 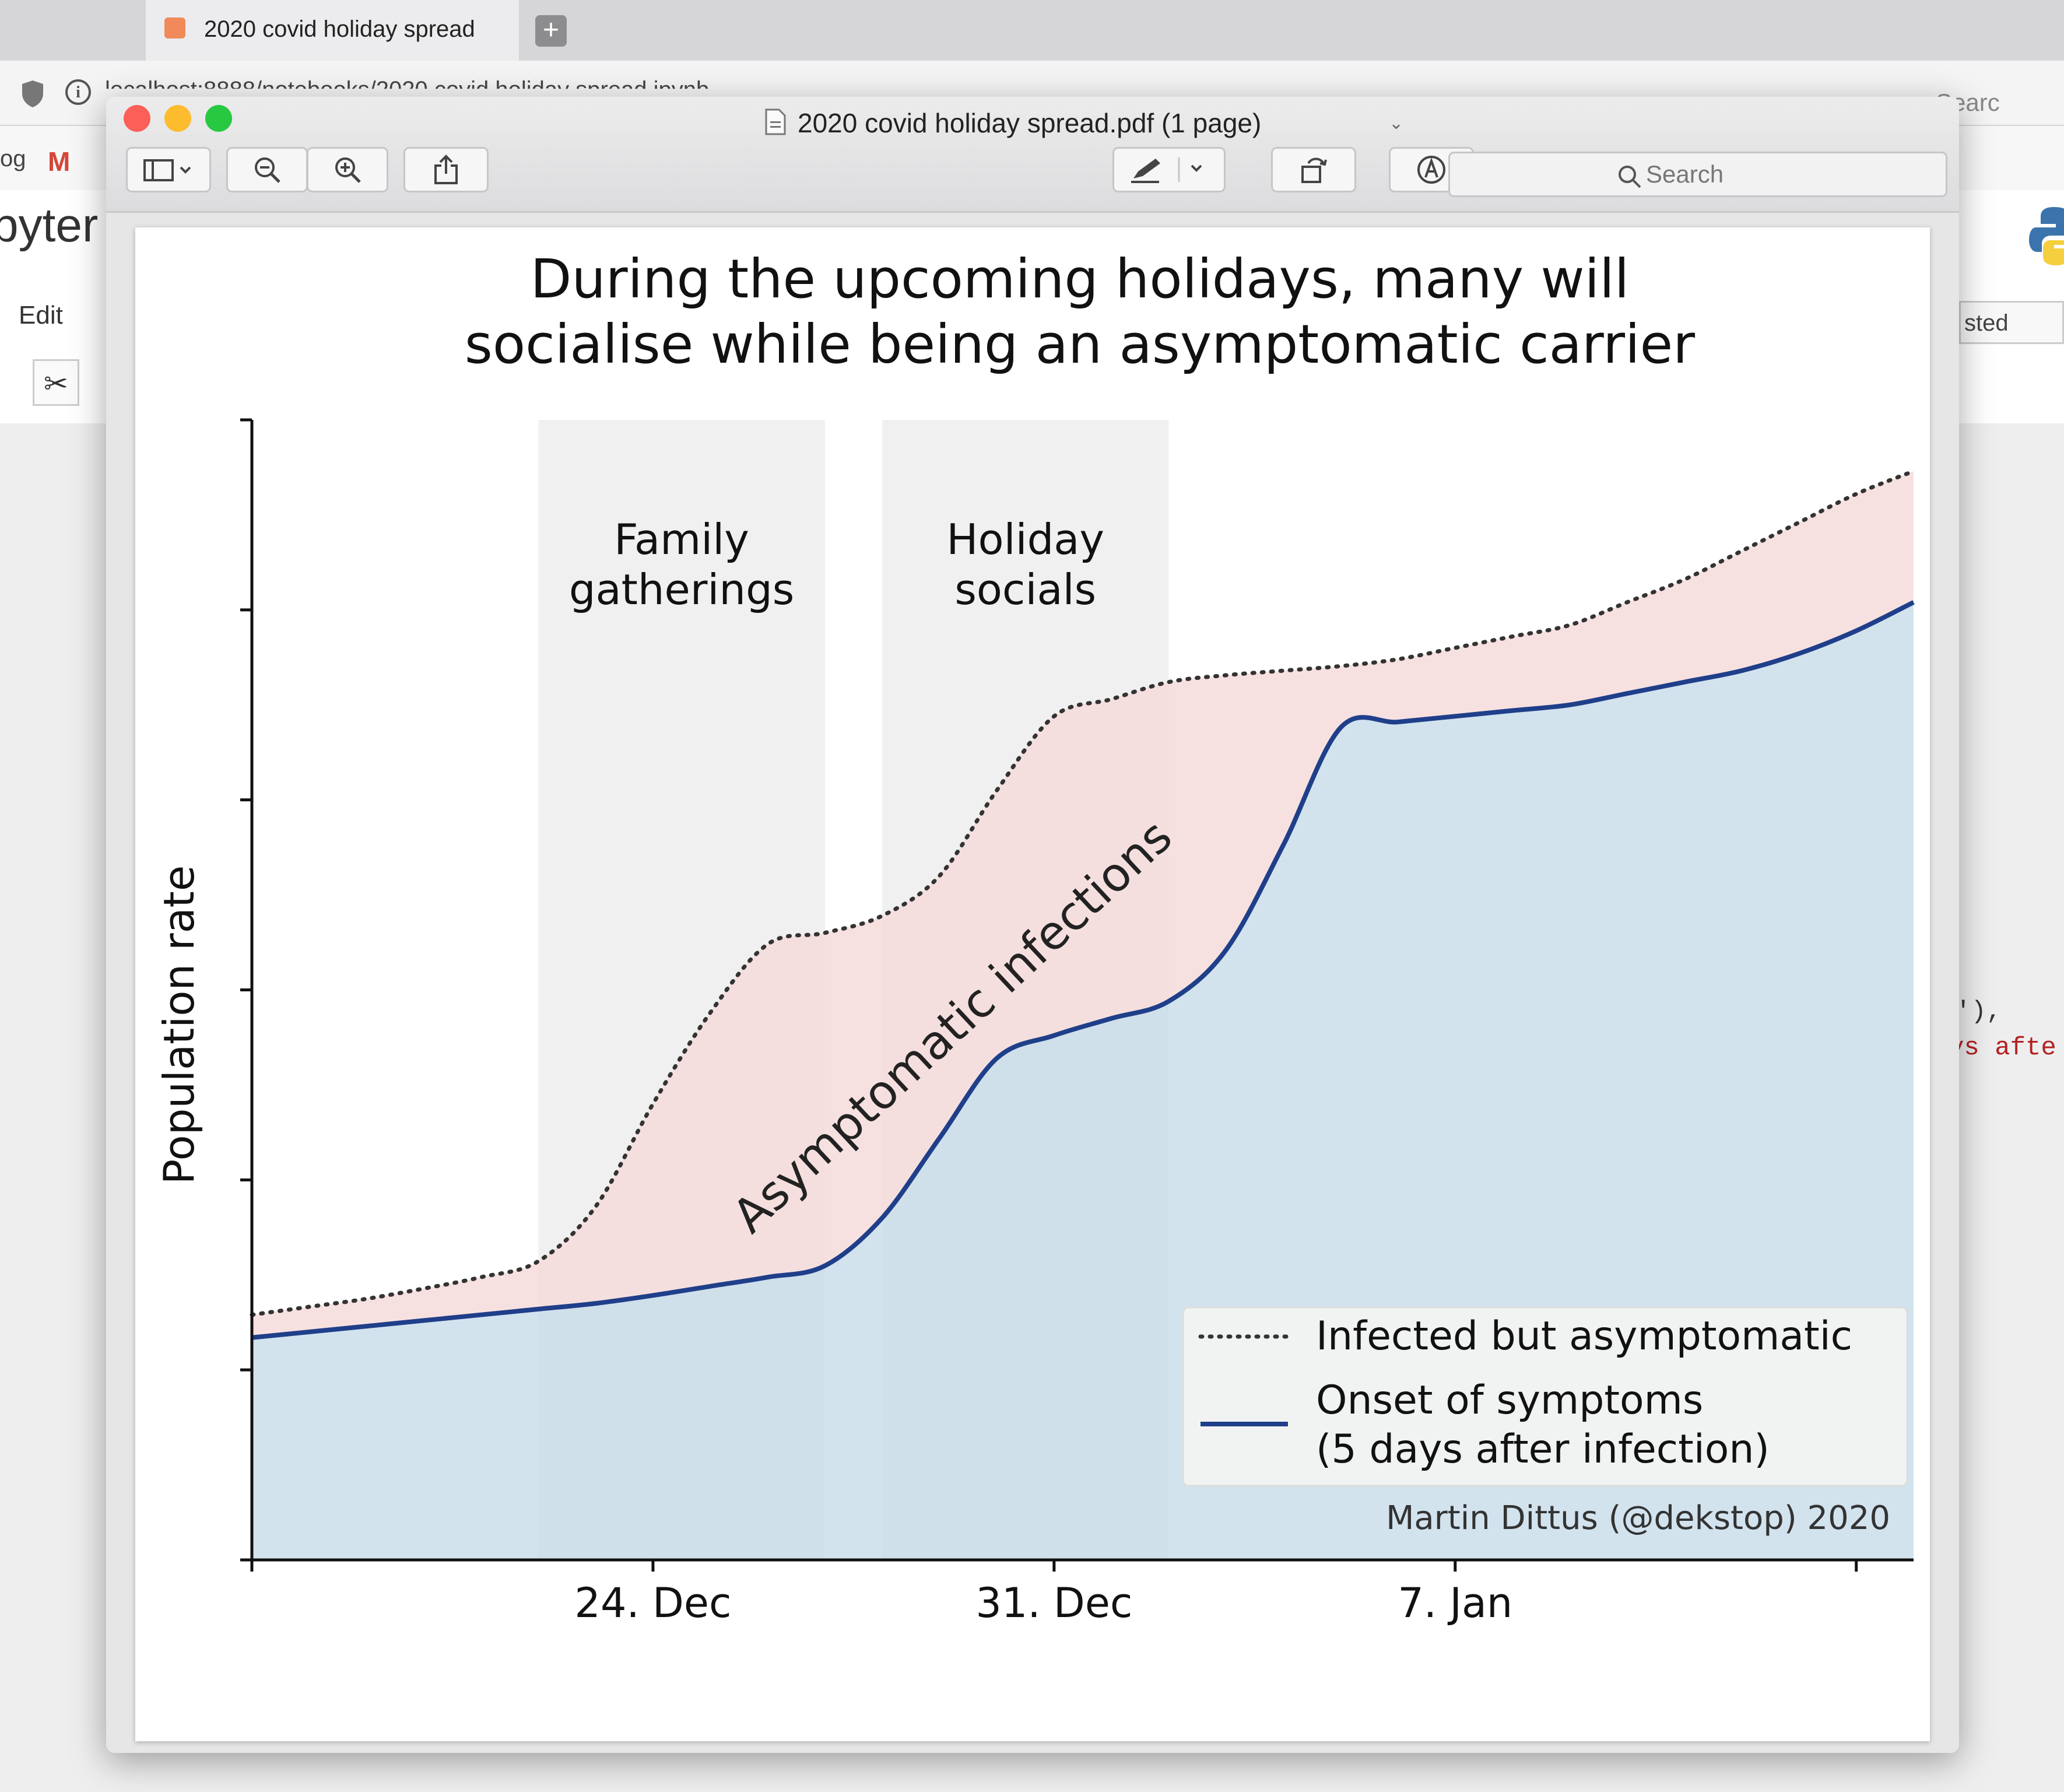 What do you see at coordinates (49, 225) in the screenshot?
I see `jupyter-logo: pyter` at bounding box center [49, 225].